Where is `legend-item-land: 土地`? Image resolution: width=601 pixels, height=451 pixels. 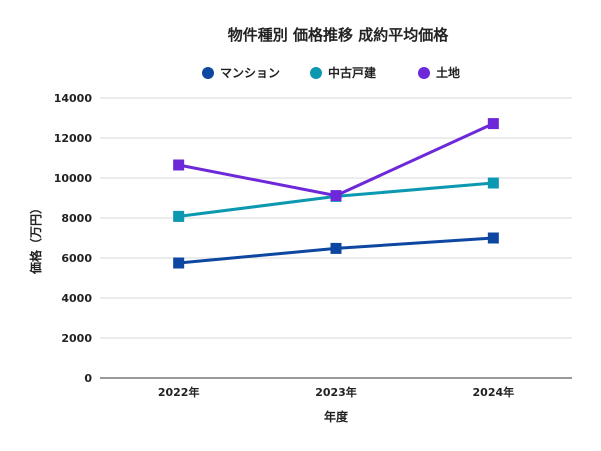 legend-item-land: 土地 is located at coordinates (439, 72).